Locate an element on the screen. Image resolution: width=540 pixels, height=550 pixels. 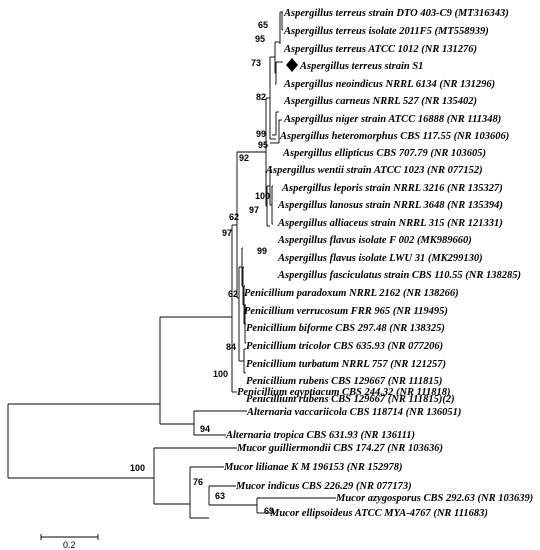
bootstrap-value: 82 is located at coordinates (261, 97).